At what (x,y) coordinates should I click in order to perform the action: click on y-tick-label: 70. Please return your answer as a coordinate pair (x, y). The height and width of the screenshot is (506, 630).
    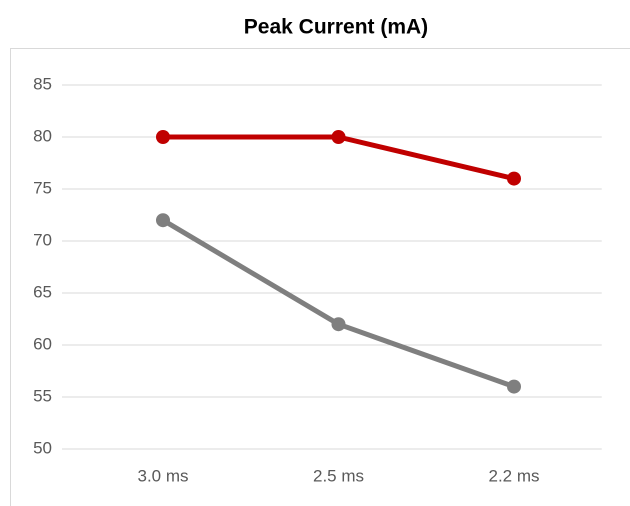
    Looking at the image, I should click on (42, 239).